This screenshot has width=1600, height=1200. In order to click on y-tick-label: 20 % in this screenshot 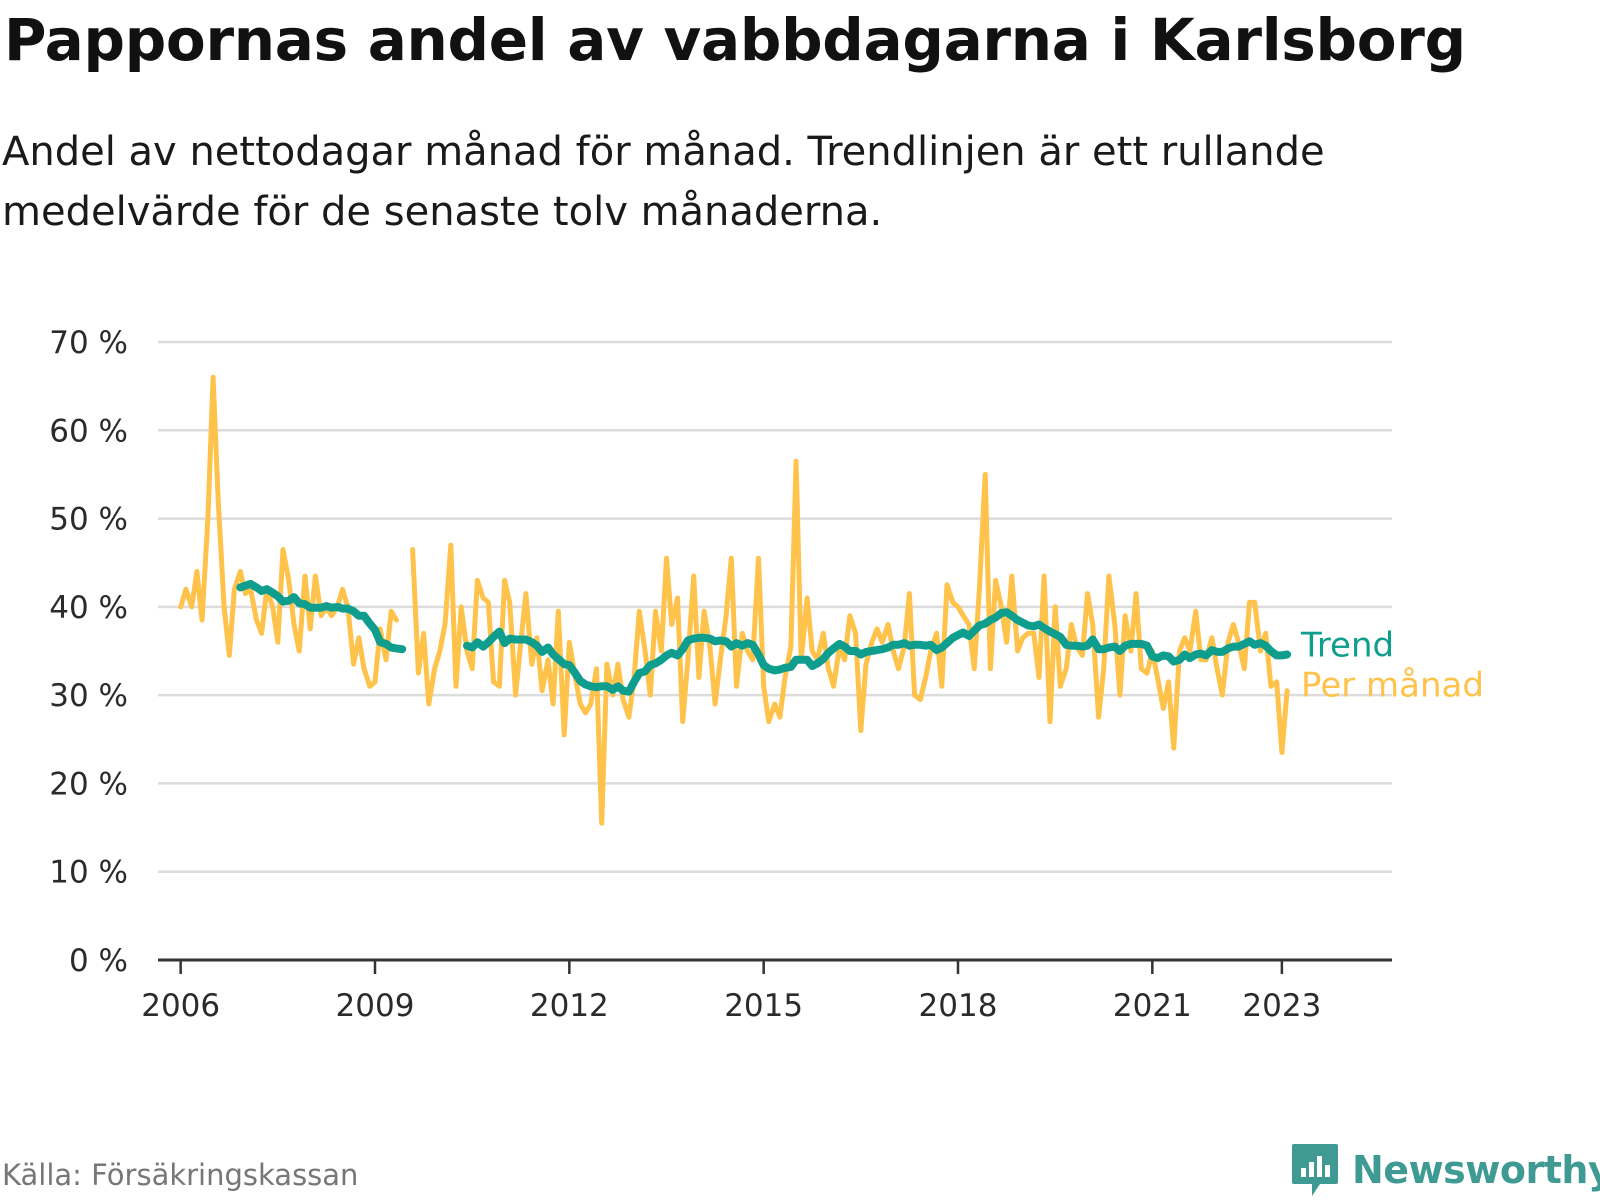, I will do `click(88, 784)`.